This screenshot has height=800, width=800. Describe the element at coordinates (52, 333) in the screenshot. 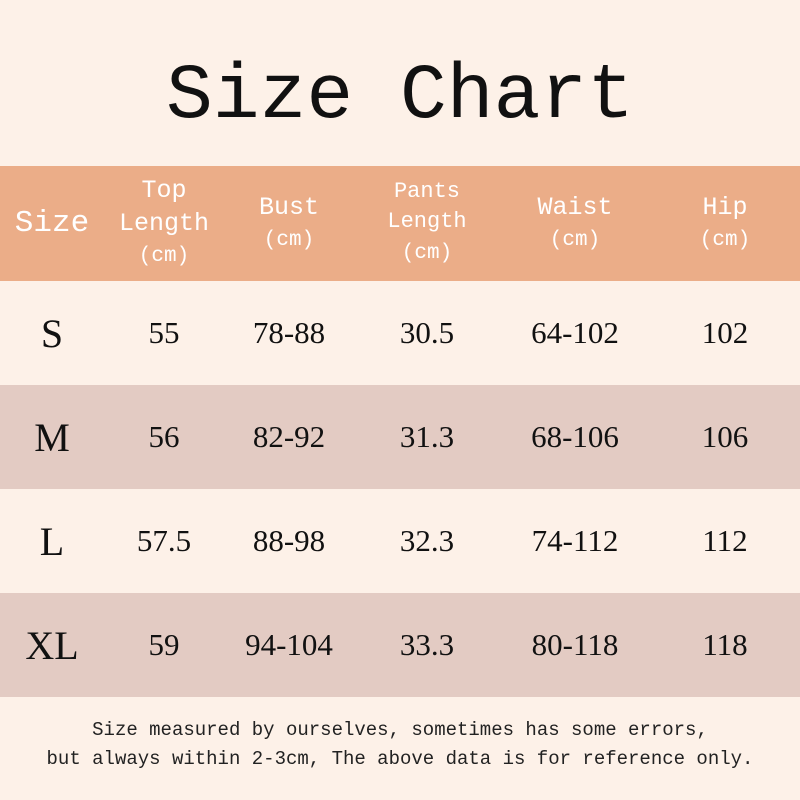

I see `size-cell: S` at that location.